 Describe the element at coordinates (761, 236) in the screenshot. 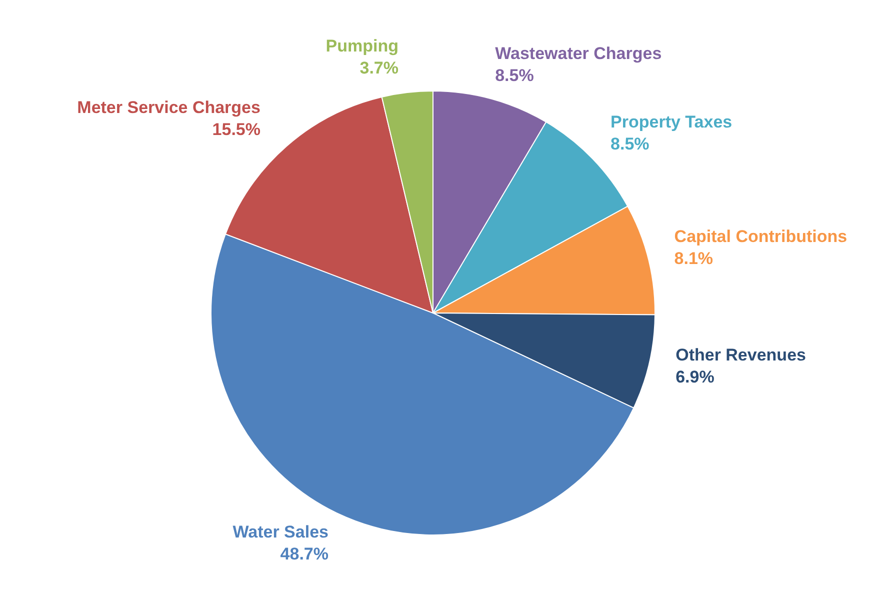

I see `slice-label: Capital Contributions` at that location.